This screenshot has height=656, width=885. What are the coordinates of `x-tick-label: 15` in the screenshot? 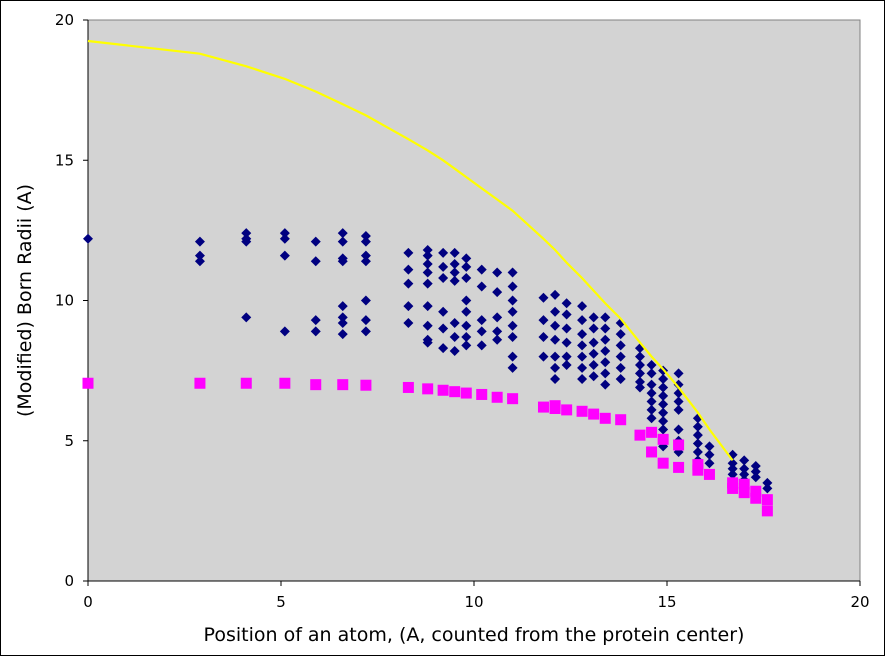 It's located at (666, 602).